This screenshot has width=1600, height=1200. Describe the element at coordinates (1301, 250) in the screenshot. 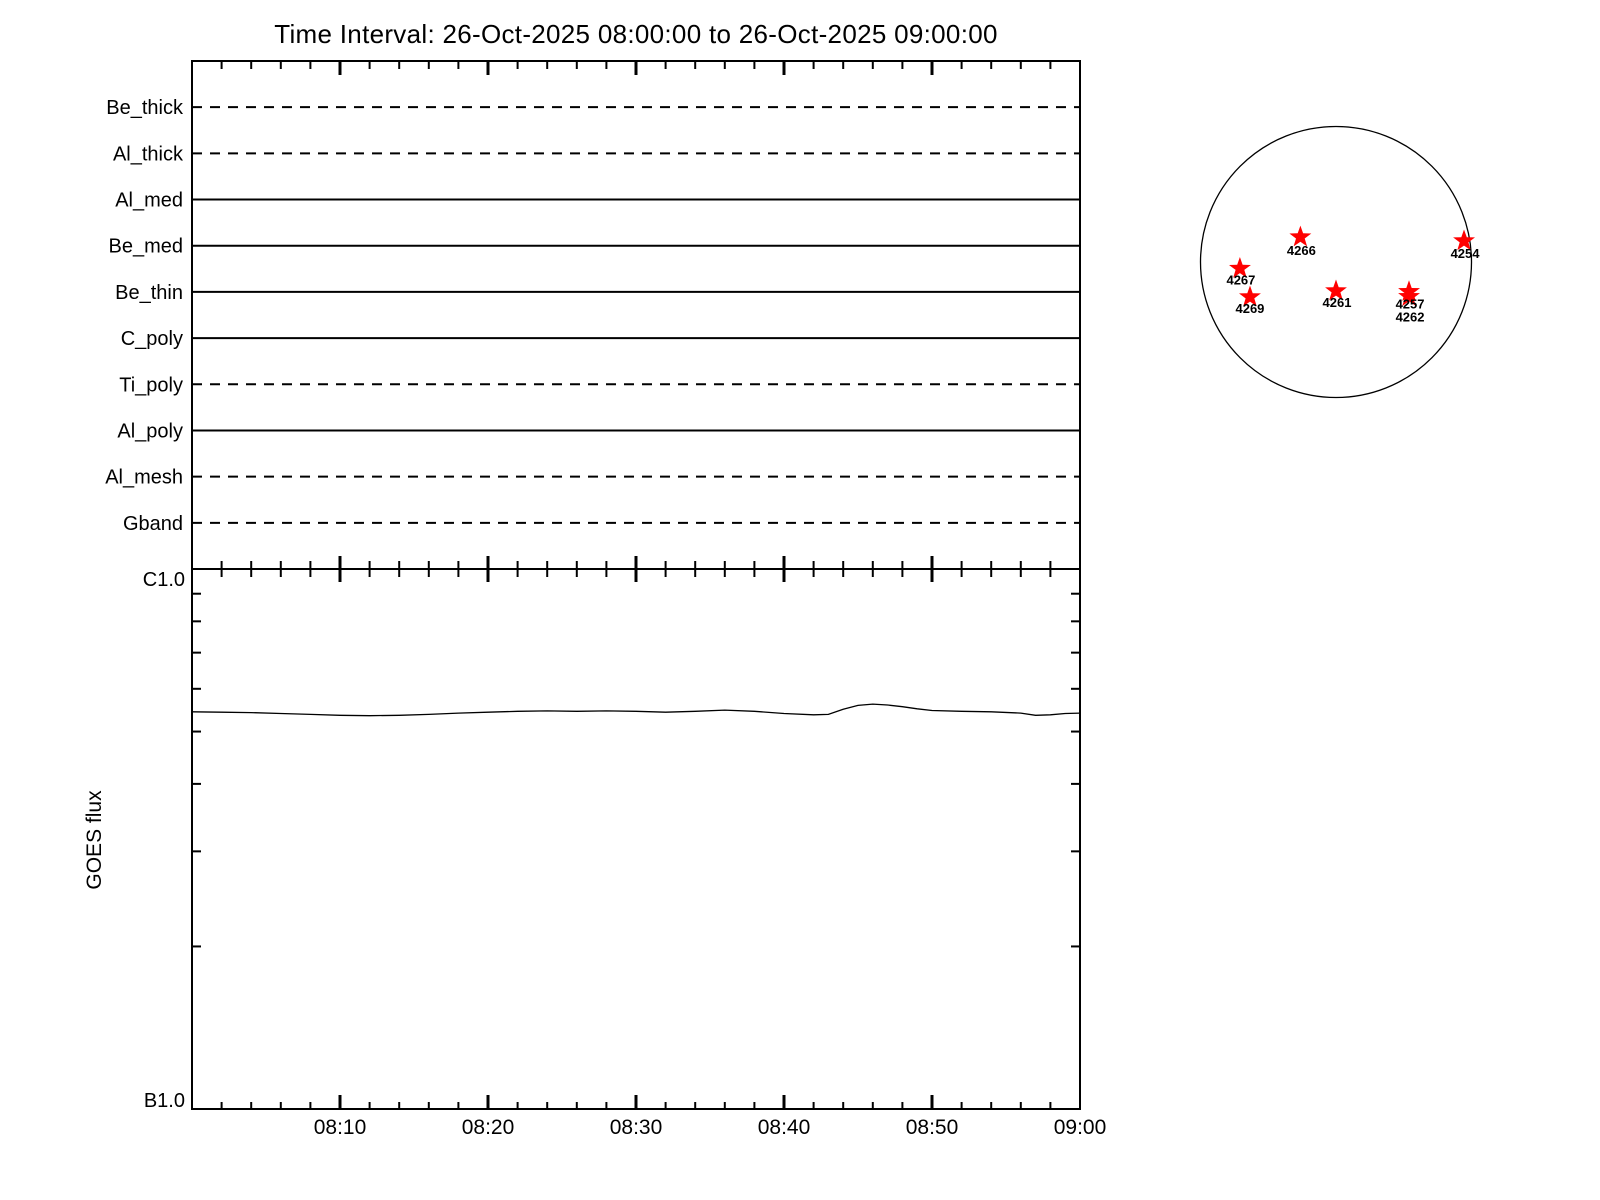

I see `active-region-label-4266: 4266` at that location.